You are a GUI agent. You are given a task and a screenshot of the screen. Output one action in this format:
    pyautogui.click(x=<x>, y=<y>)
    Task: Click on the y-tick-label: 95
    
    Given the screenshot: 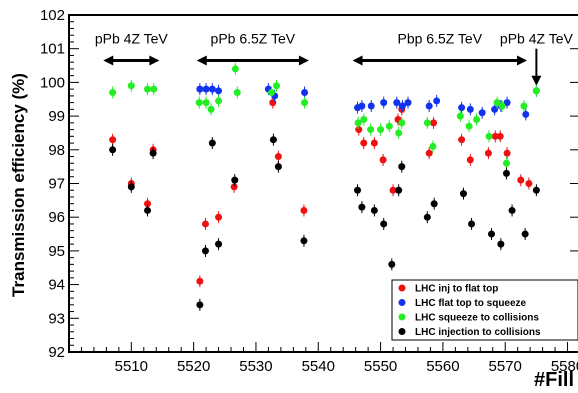 What is the action you would take?
    pyautogui.click(x=56, y=251)
    